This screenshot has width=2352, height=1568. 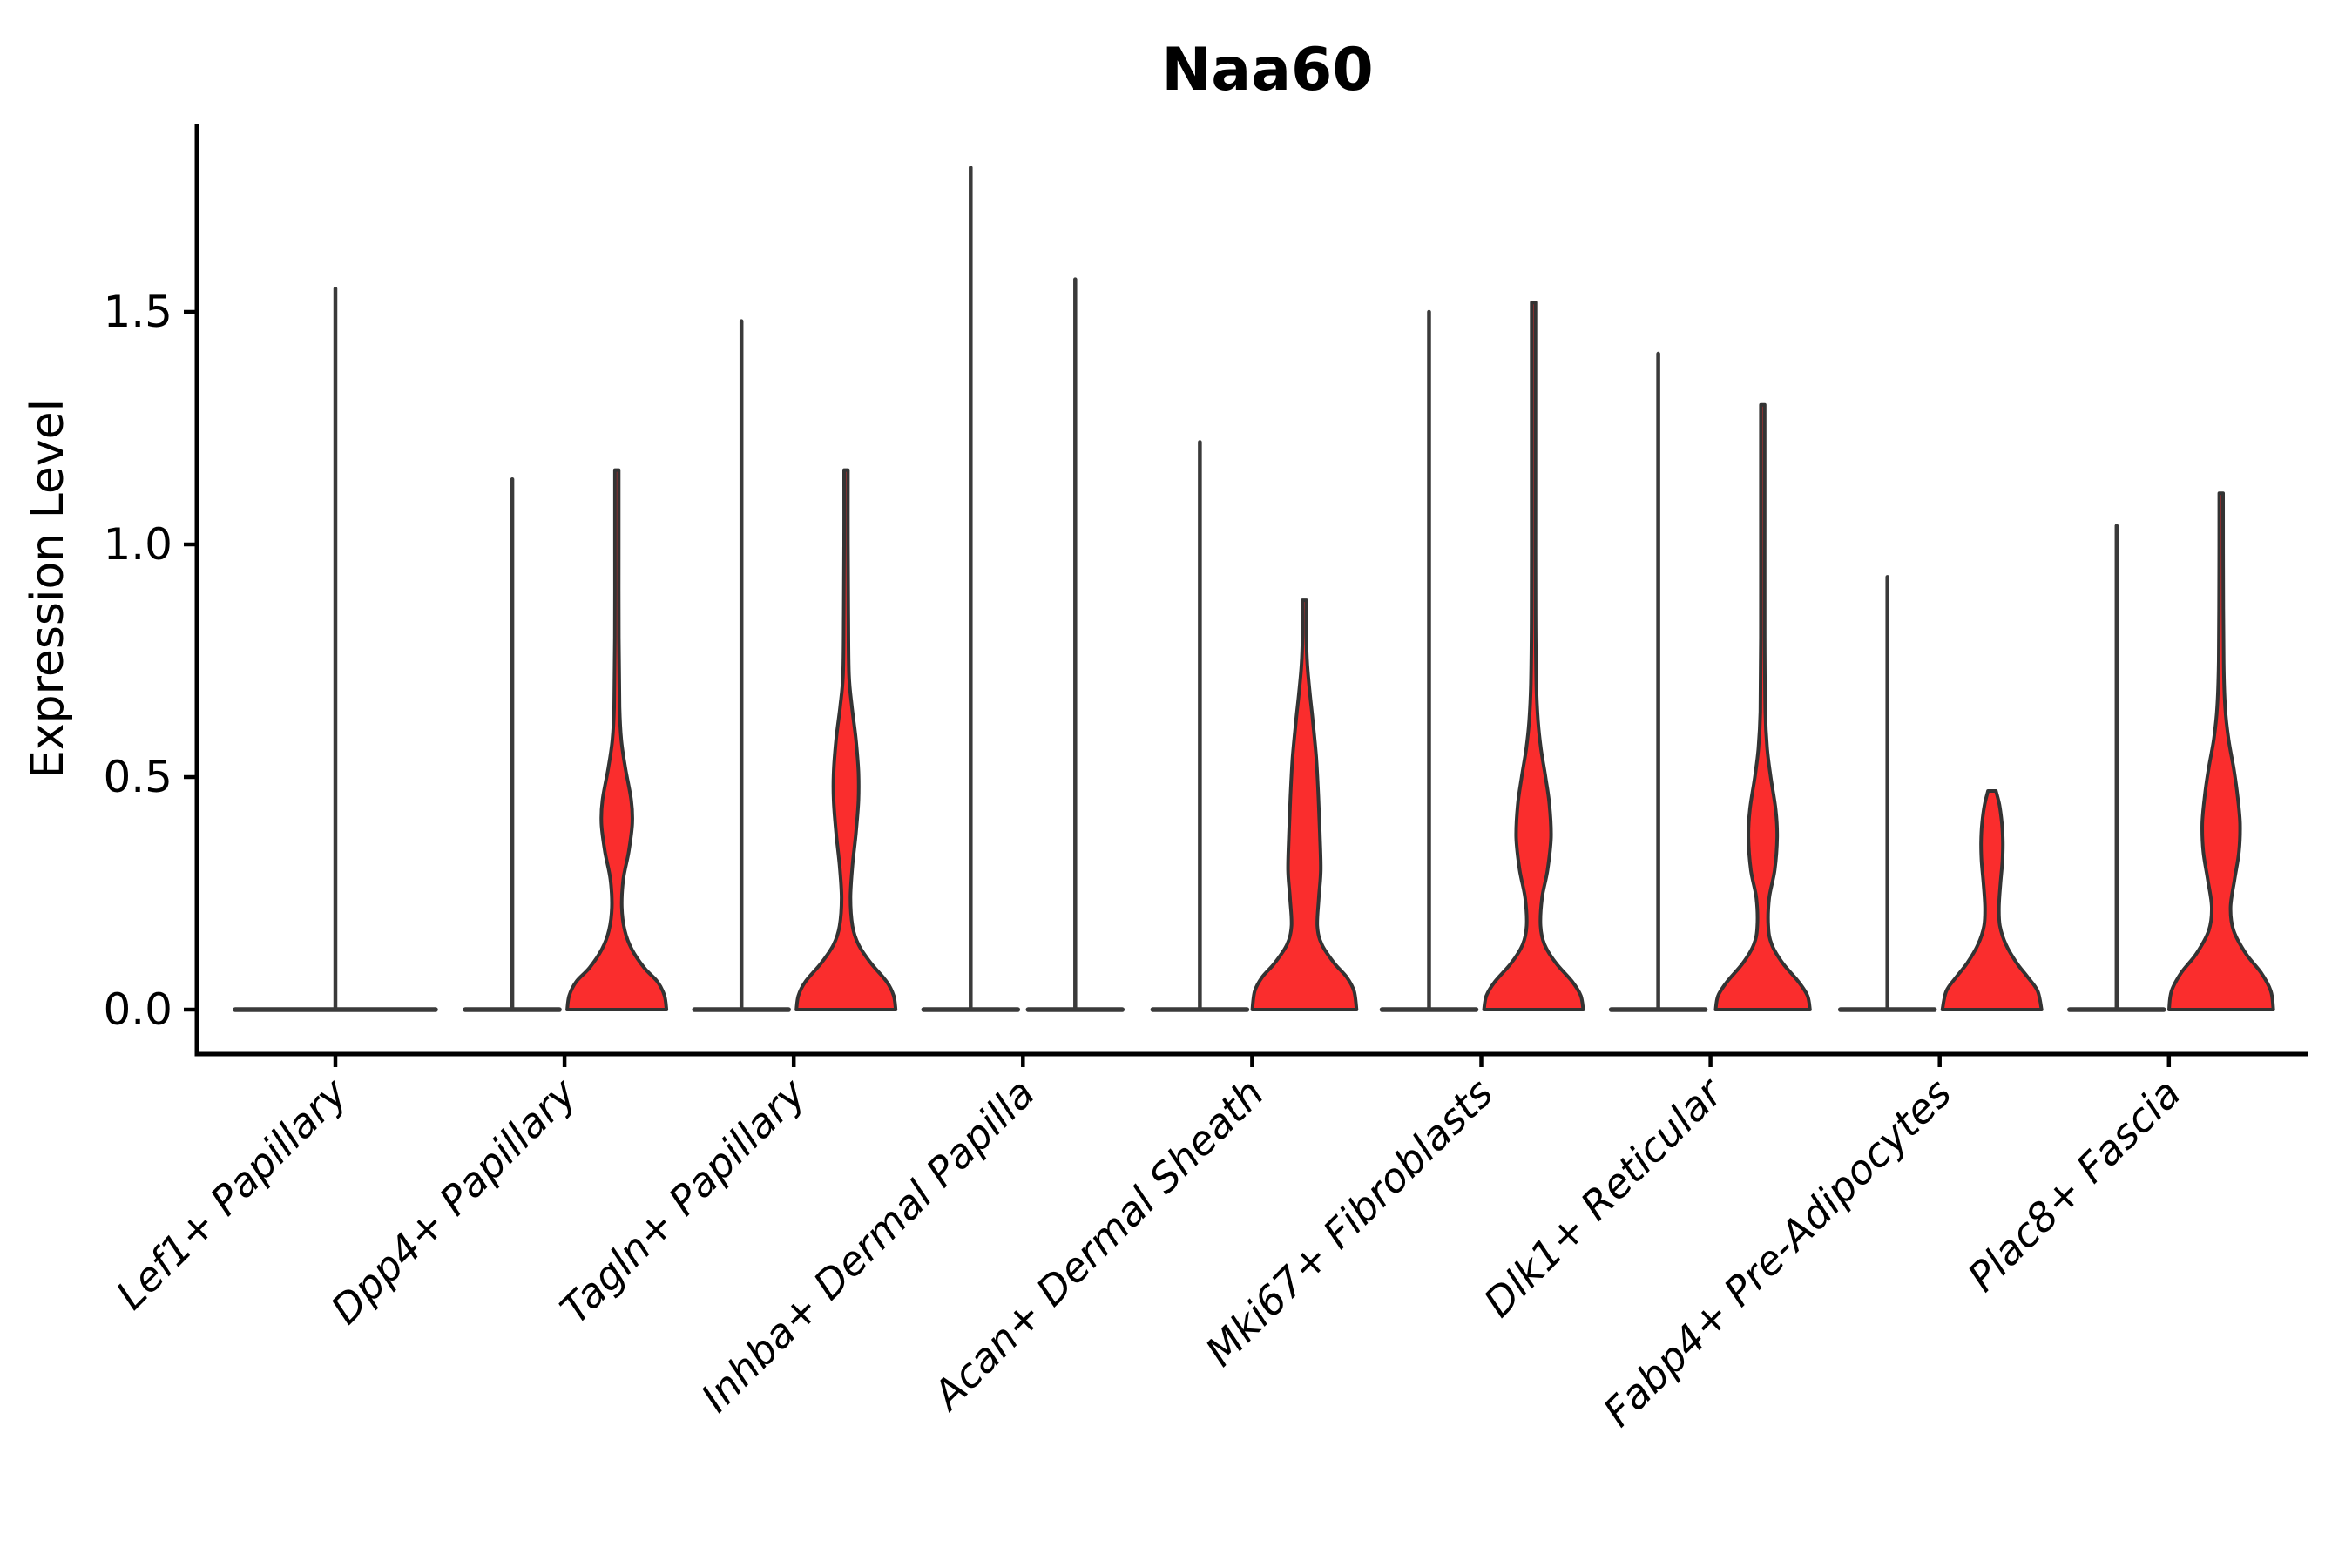 I want to click on y-tick-label: 1.5, so click(x=137, y=312).